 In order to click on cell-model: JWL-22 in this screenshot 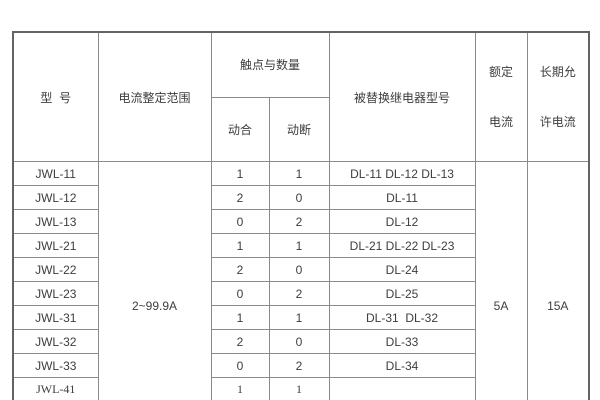, I will do `click(55, 269)`.